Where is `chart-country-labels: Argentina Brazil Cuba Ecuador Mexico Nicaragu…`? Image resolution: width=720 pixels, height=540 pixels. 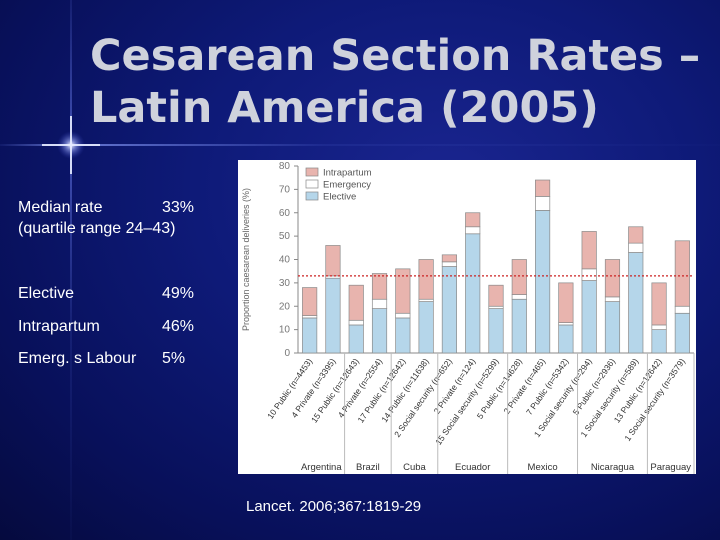 chart-country-labels: Argentina Brazil Cuba Ecuador Mexico Nicaragu… is located at coordinates (510, 413).